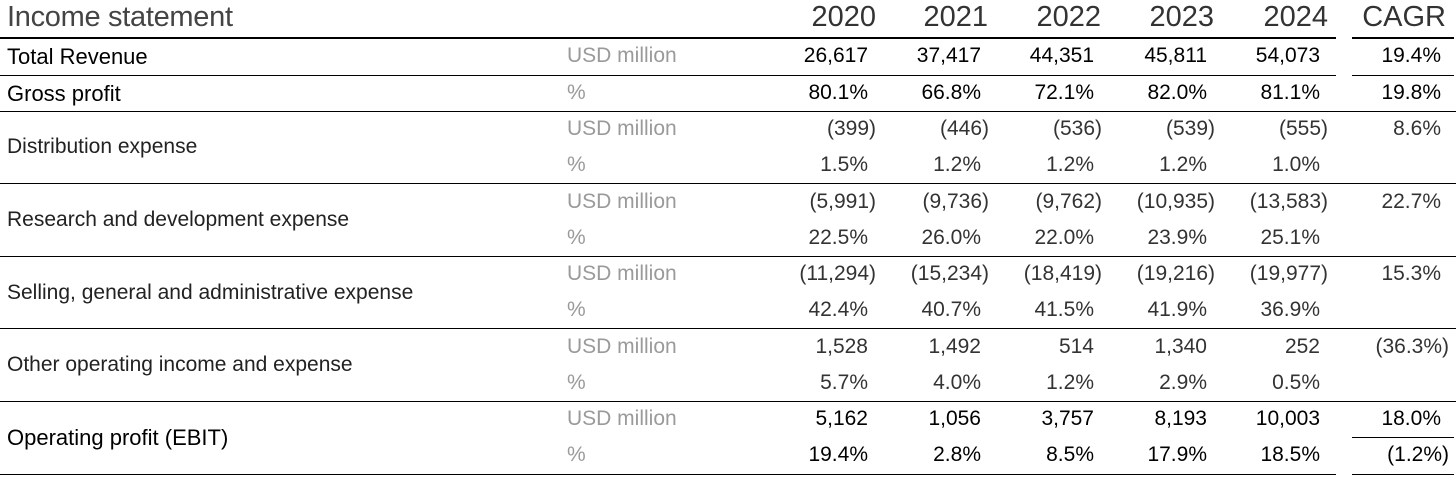 The height and width of the screenshot is (481, 1456). What do you see at coordinates (1287, 55) in the screenshot?
I see `value-cell: 54,073` at bounding box center [1287, 55].